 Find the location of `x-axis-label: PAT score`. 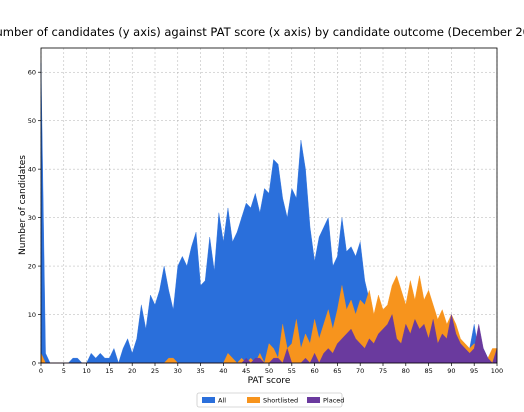

x-axis-label: PAT score is located at coordinates (269, 381).